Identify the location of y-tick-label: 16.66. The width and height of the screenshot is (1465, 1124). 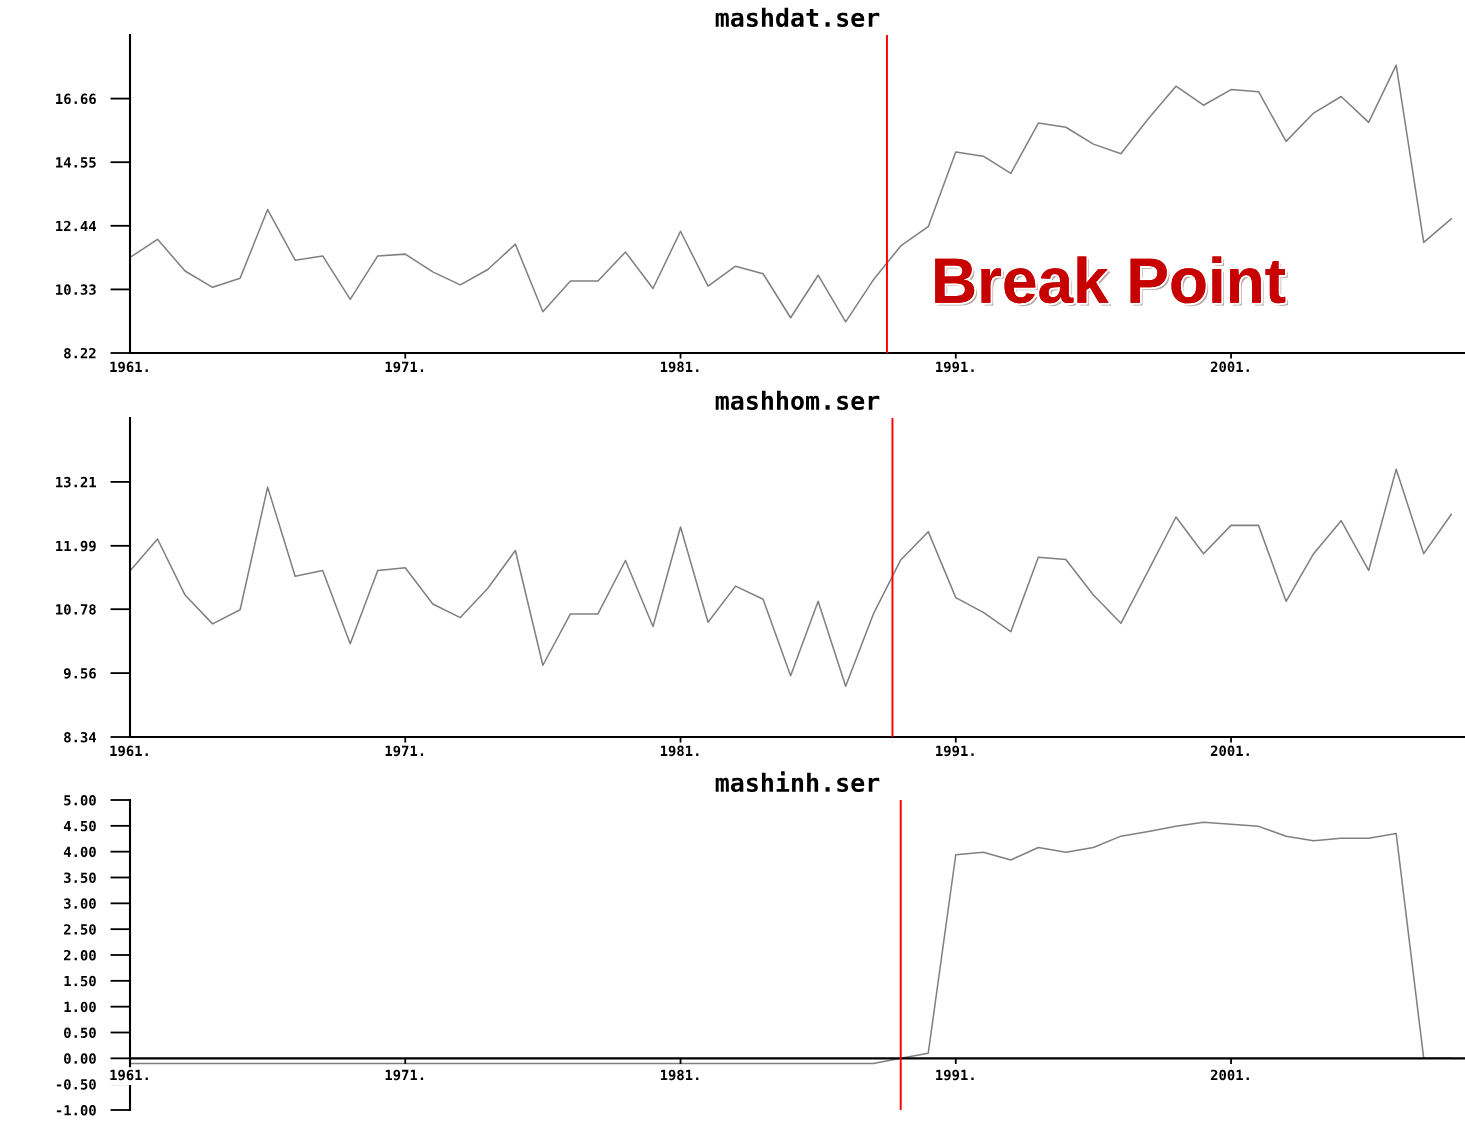
(76, 99).